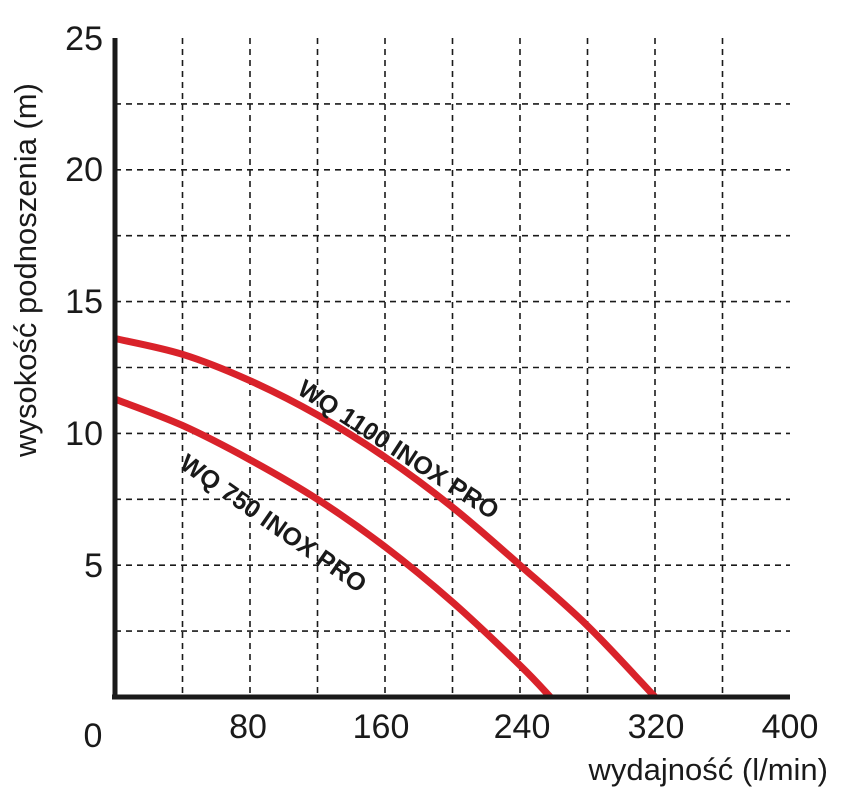 This screenshot has width=845, height=803. What do you see at coordinates (93, 736) in the screenshot?
I see `x-tick-label: 0` at bounding box center [93, 736].